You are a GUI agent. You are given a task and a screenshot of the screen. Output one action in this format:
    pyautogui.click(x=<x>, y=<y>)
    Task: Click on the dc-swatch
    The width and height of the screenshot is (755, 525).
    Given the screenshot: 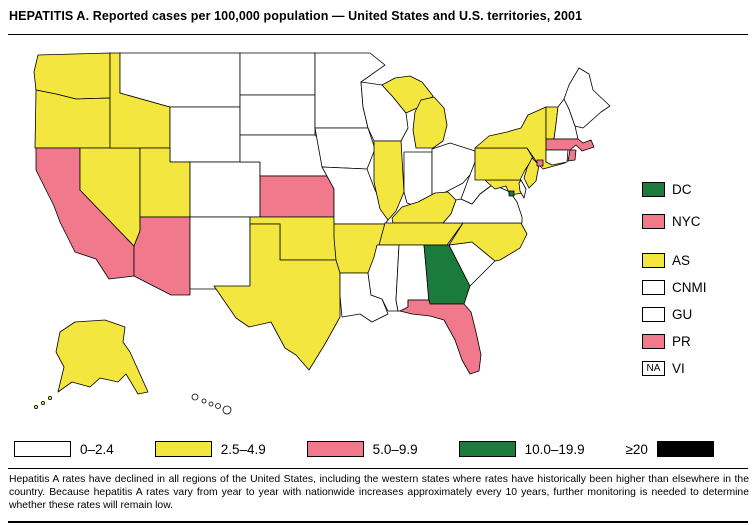 What is the action you would take?
    pyautogui.click(x=653, y=189)
    